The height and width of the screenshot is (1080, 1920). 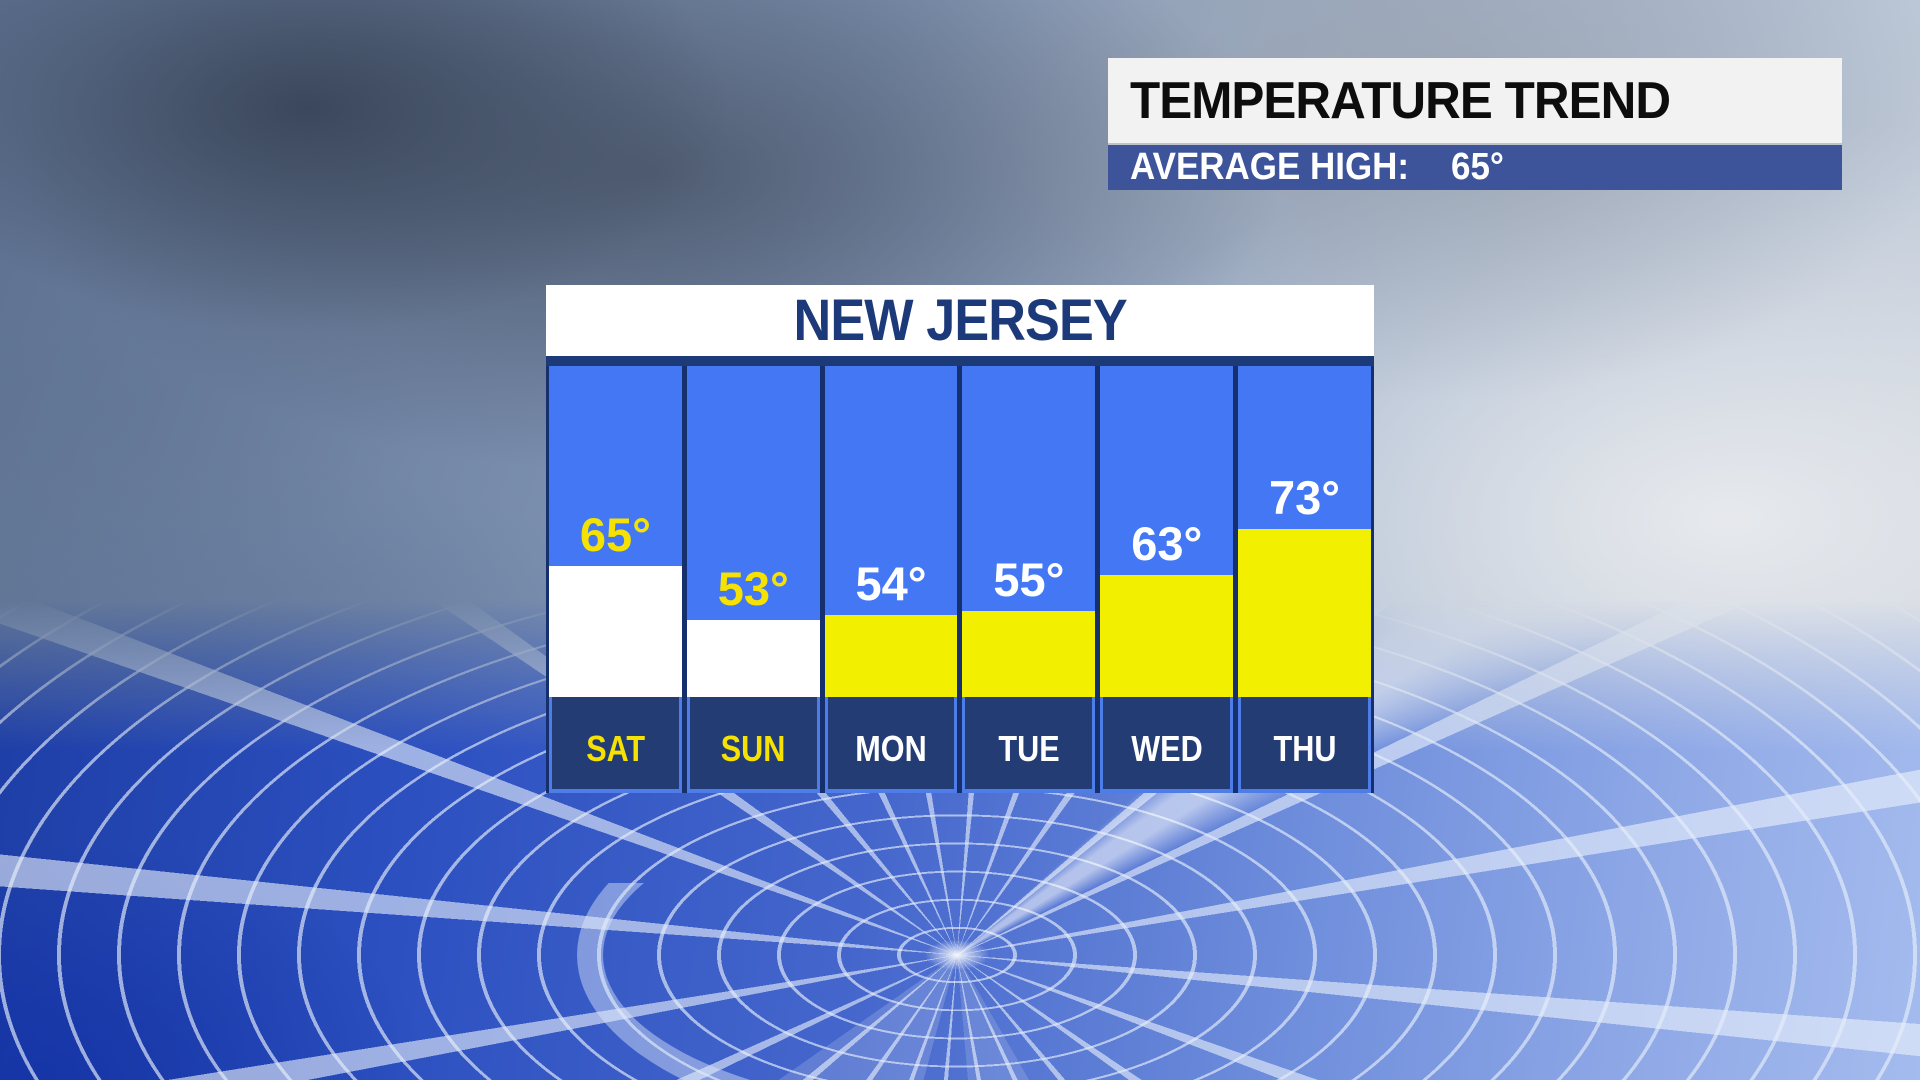 I want to click on temp-value-label: 63°, so click(x=1167, y=543).